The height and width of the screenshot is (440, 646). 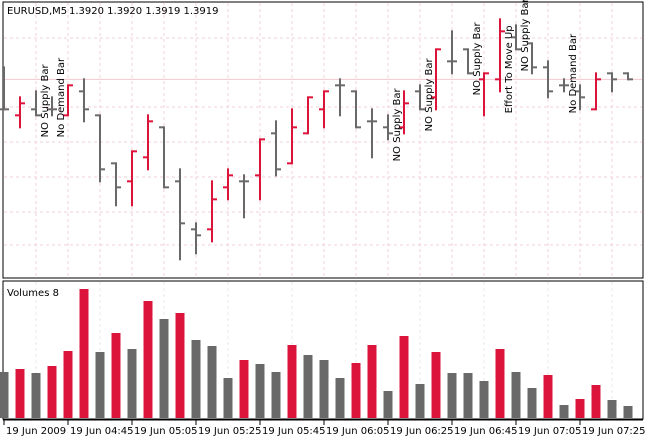 What do you see at coordinates (294, 431) in the screenshot?
I see `time-label: 19 Jun 05:45` at bounding box center [294, 431].